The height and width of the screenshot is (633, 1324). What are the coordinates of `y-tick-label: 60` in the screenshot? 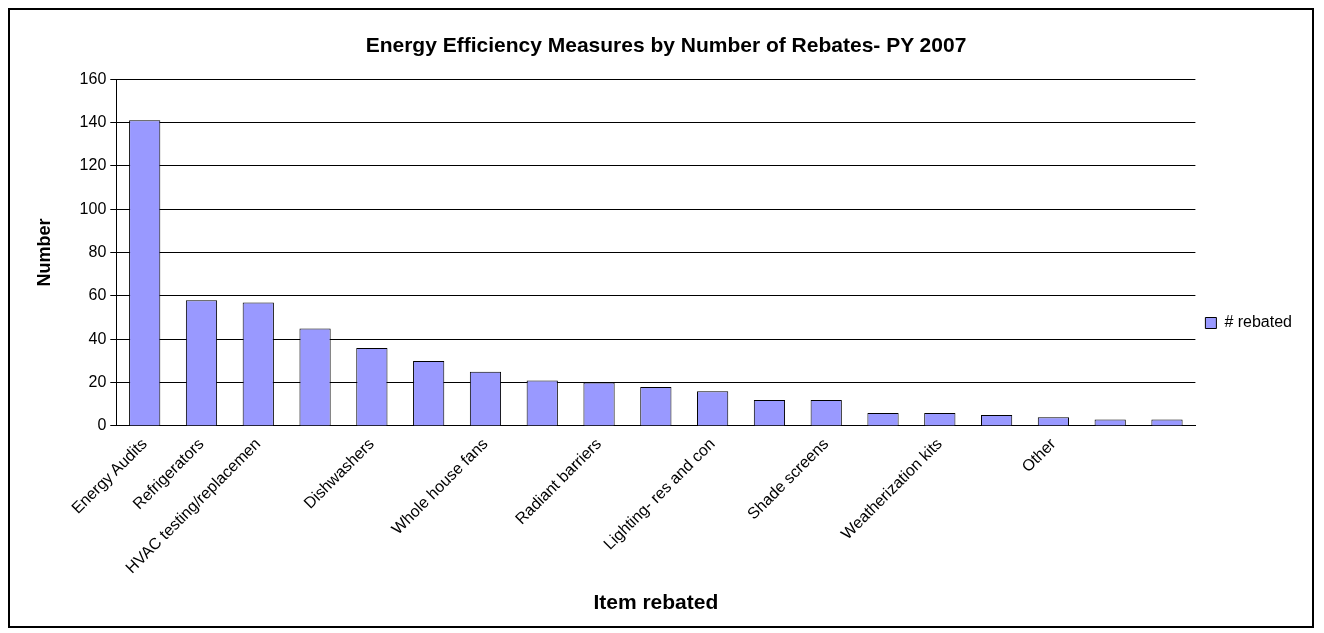 It's located at (97, 295).